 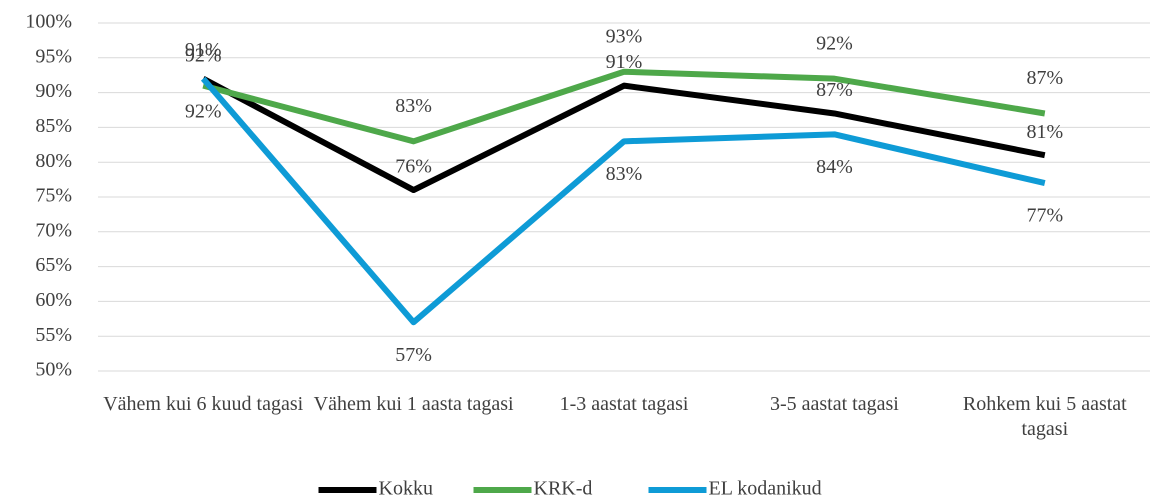 I want to click on y-tick-label: 70%, so click(x=53, y=230).